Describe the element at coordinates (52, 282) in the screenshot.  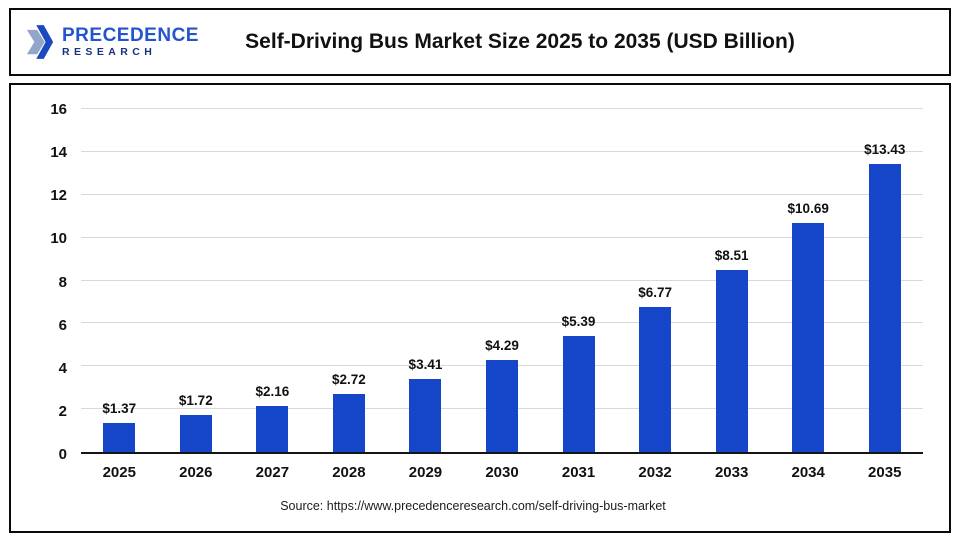
I see `y-axis: 0 2 4 6 8 10 12 14 16` at that location.